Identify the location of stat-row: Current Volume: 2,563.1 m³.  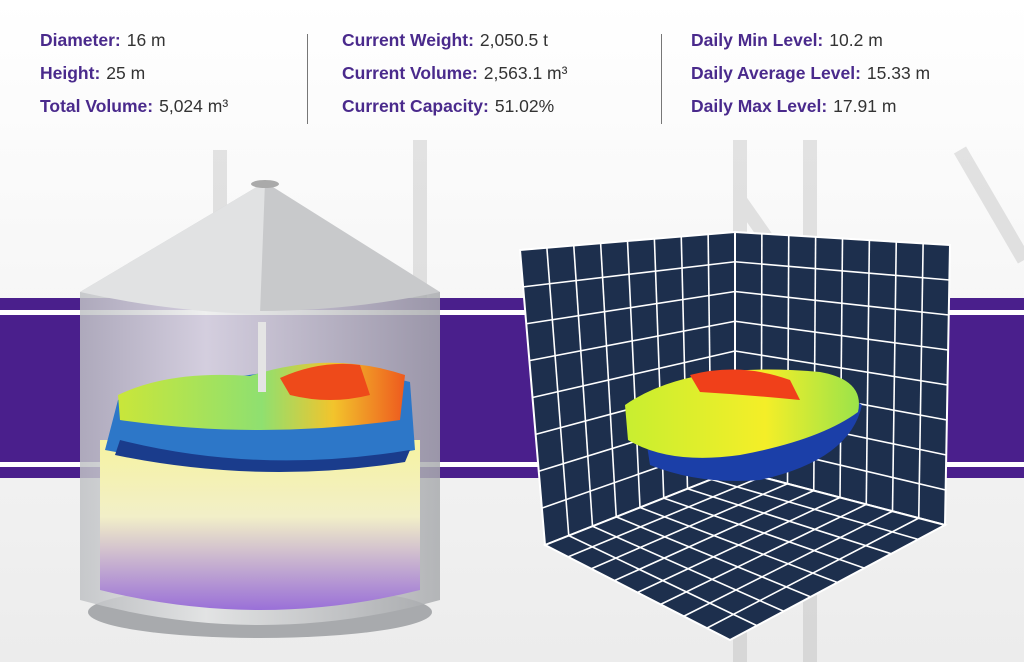
(454, 79).